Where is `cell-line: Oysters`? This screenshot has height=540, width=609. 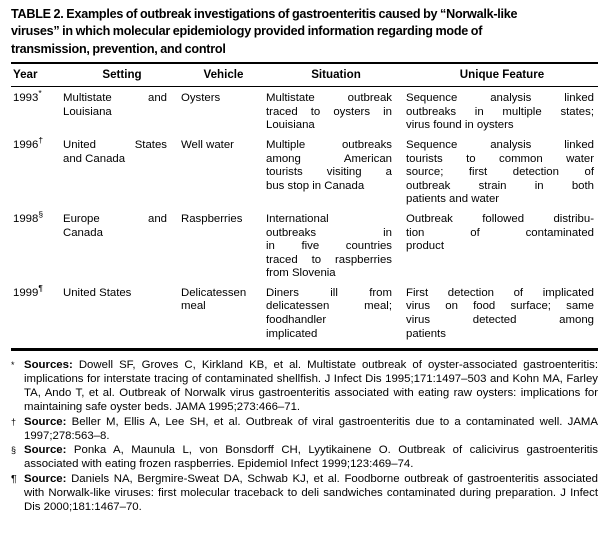
cell-line: Oysters is located at coordinates (201, 98).